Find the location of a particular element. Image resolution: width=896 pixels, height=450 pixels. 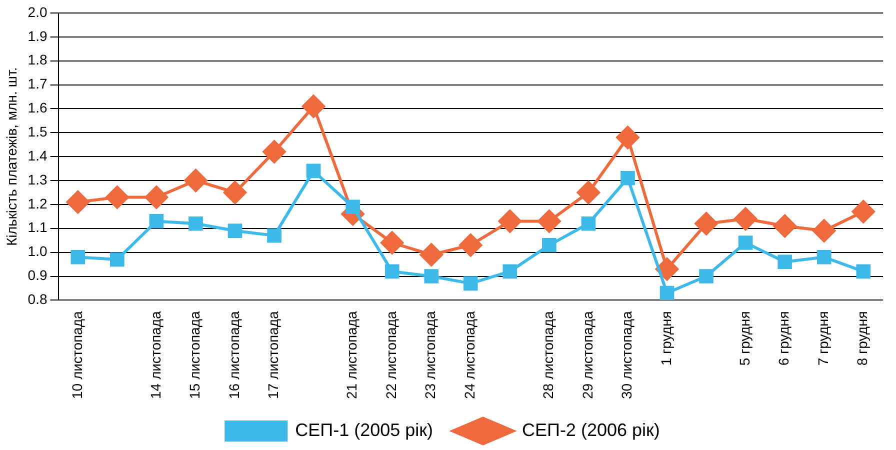

x-tick-label: 8 грудня is located at coordinates (862, 338).